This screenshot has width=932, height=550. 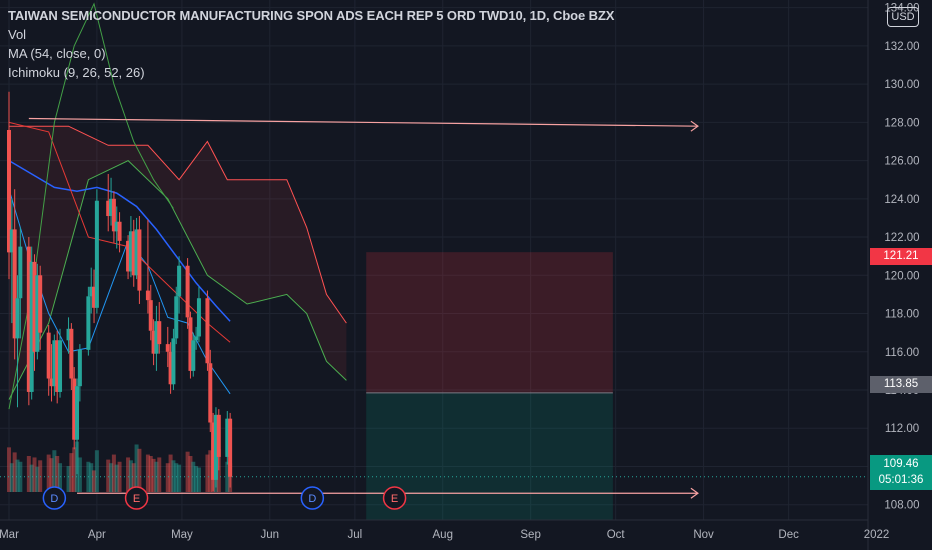 What do you see at coordinates (76, 72) in the screenshot?
I see `indicator-ichimoku: Ichimoku (9, 26, 52, 26)` at bounding box center [76, 72].